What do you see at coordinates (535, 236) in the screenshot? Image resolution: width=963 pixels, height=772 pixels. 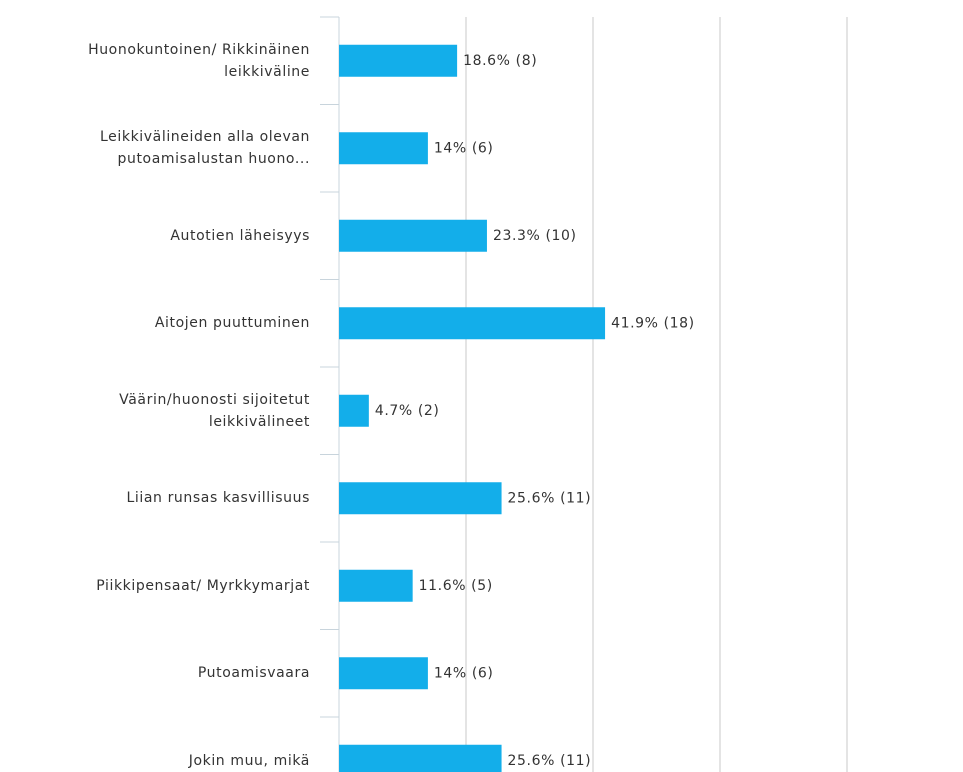 I see `value-label: 23.3% (10)` at bounding box center [535, 236].